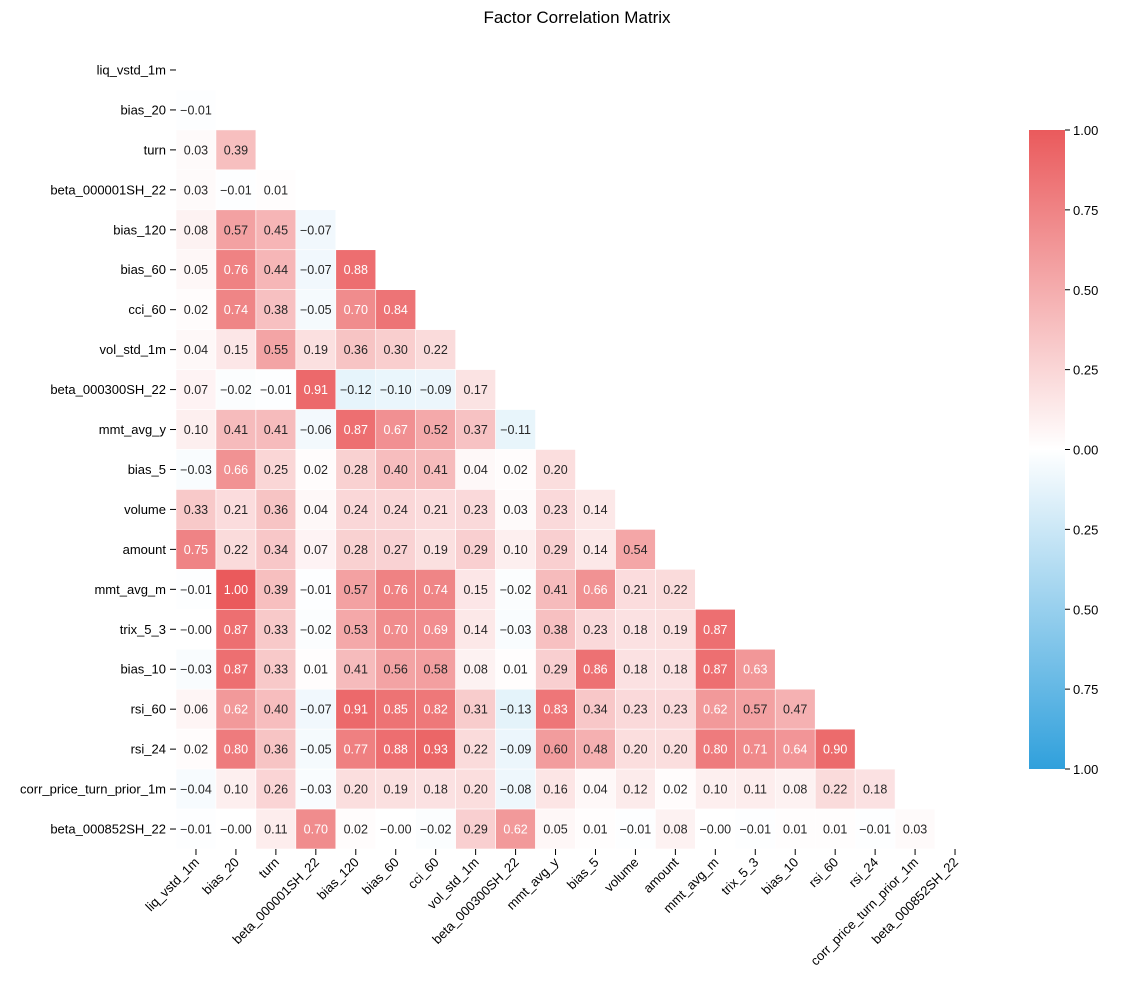  What do you see at coordinates (795, 790) in the screenshot?
I see `cell-value-label: 0.08` at bounding box center [795, 790].